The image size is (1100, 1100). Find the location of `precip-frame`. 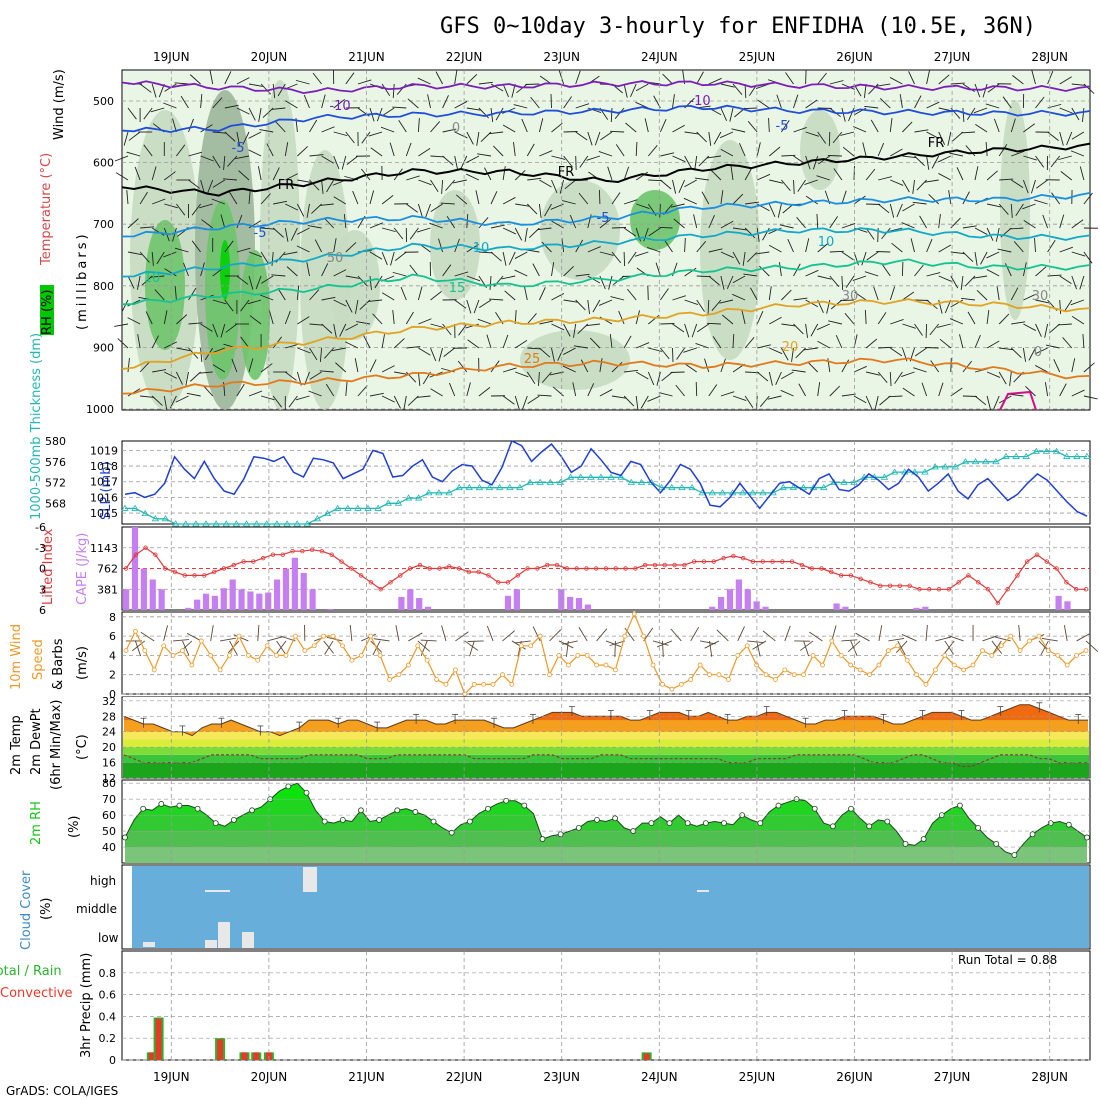

precip-frame is located at coordinates (606, 1005).